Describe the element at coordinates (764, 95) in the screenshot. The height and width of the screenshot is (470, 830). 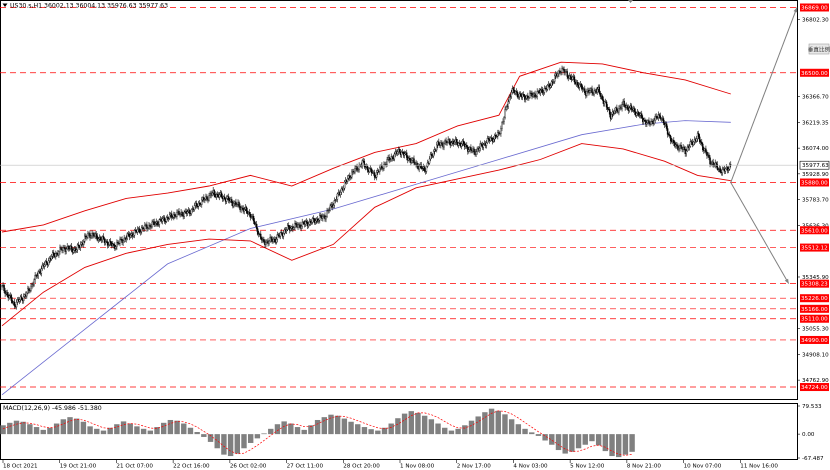
I see `projection-line` at that location.